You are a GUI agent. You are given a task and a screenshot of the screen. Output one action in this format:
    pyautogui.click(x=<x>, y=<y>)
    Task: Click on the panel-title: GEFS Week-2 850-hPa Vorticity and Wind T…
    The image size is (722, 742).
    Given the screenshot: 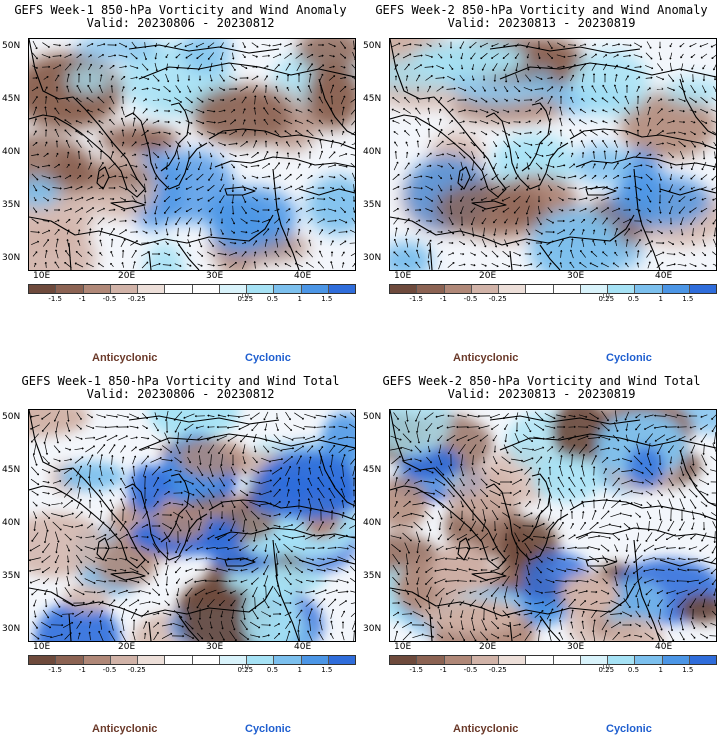 What is the action you would take?
    pyautogui.click(x=541, y=381)
    